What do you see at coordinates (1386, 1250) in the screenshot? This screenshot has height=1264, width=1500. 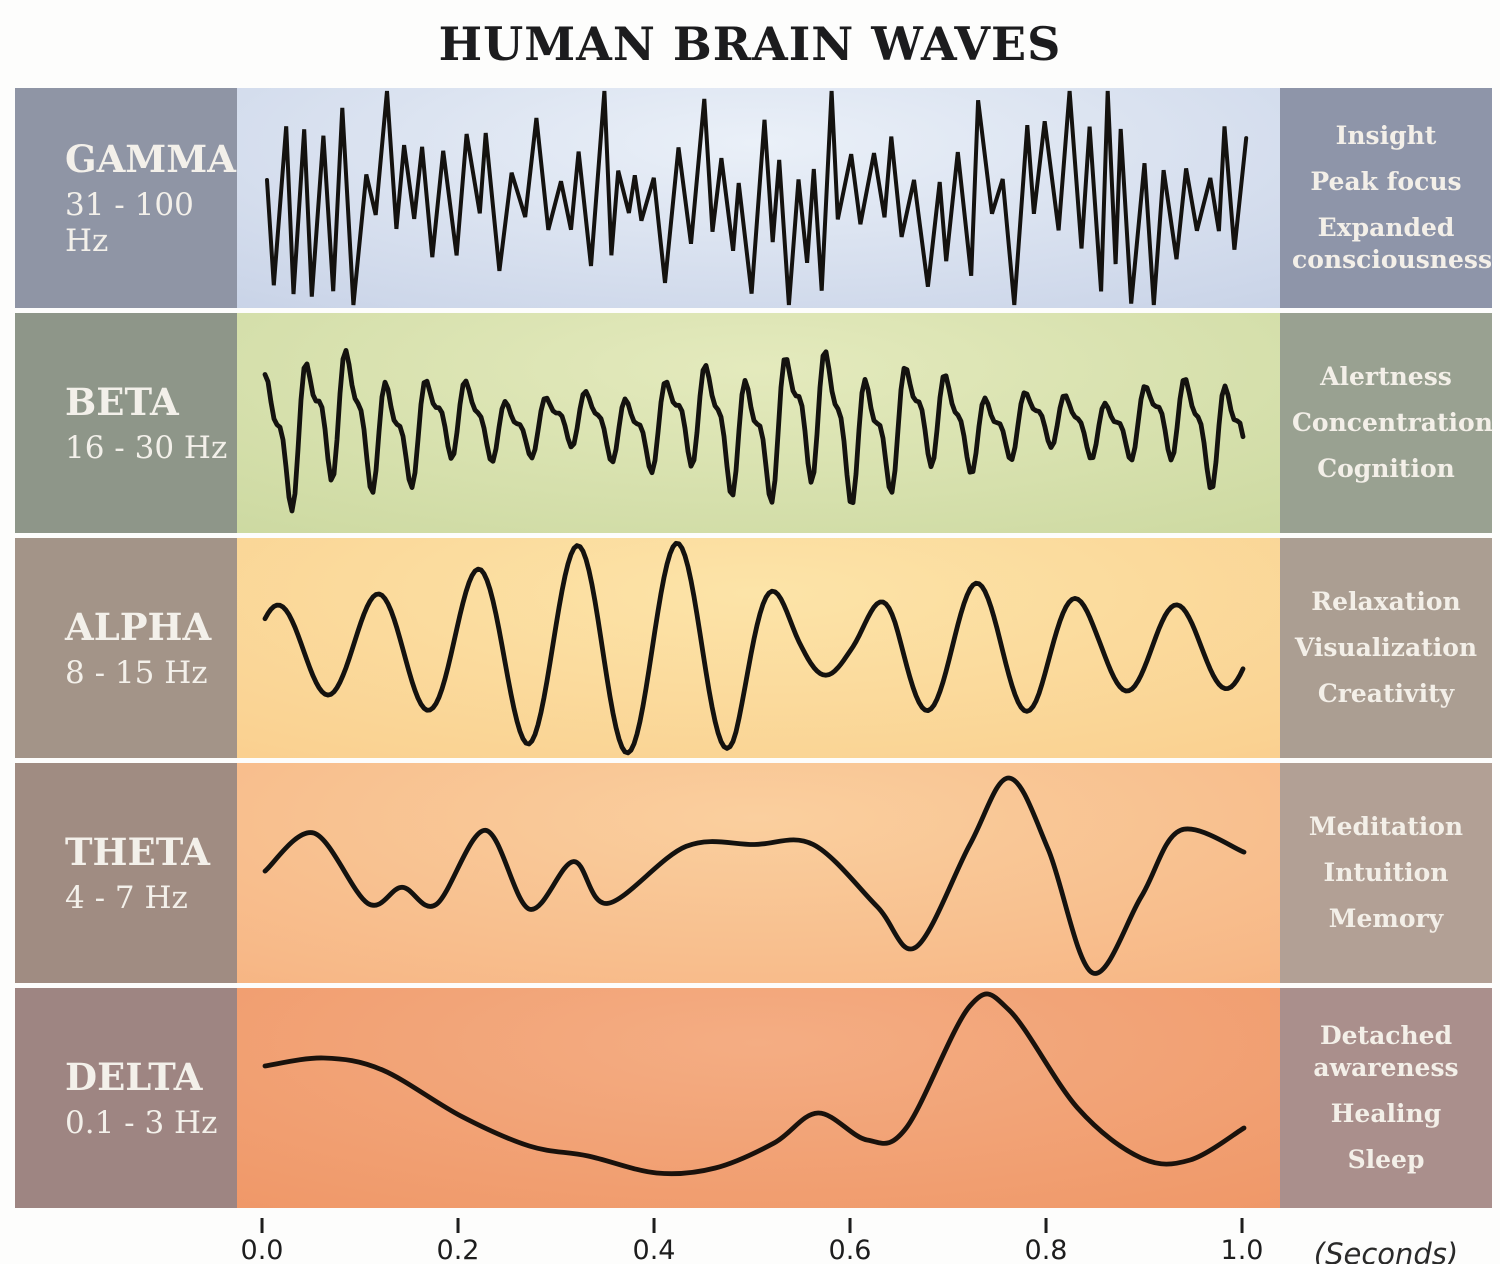 I see `axis-unit-label: (Seconds)` at bounding box center [1386, 1250].